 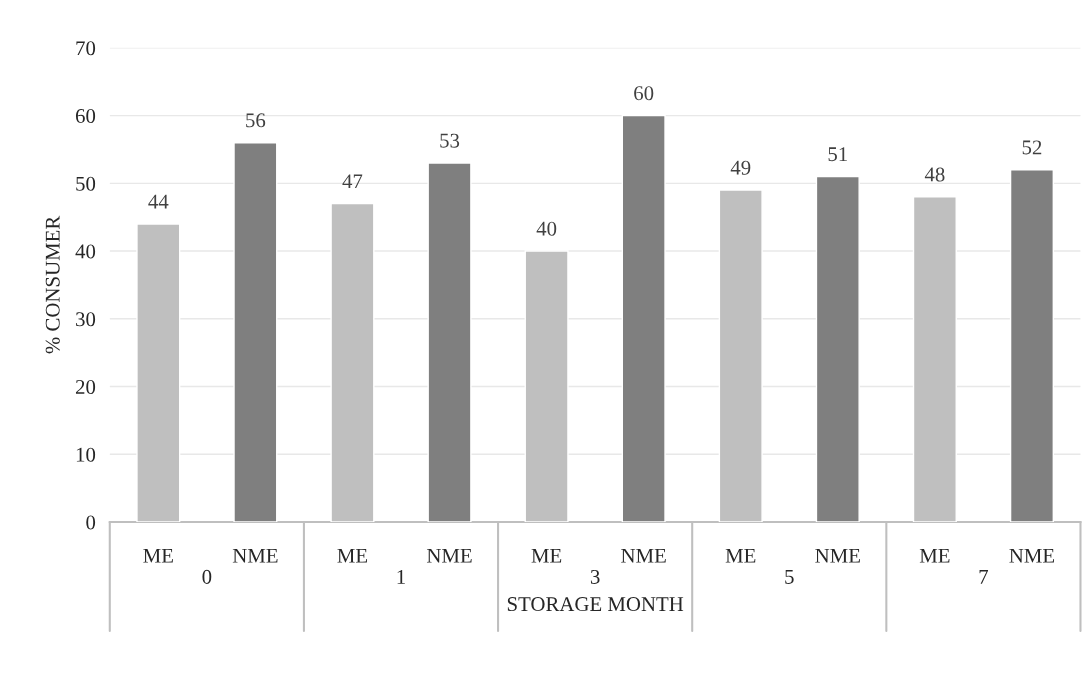 I want to click on series-label: NME, so click(x=255, y=555).